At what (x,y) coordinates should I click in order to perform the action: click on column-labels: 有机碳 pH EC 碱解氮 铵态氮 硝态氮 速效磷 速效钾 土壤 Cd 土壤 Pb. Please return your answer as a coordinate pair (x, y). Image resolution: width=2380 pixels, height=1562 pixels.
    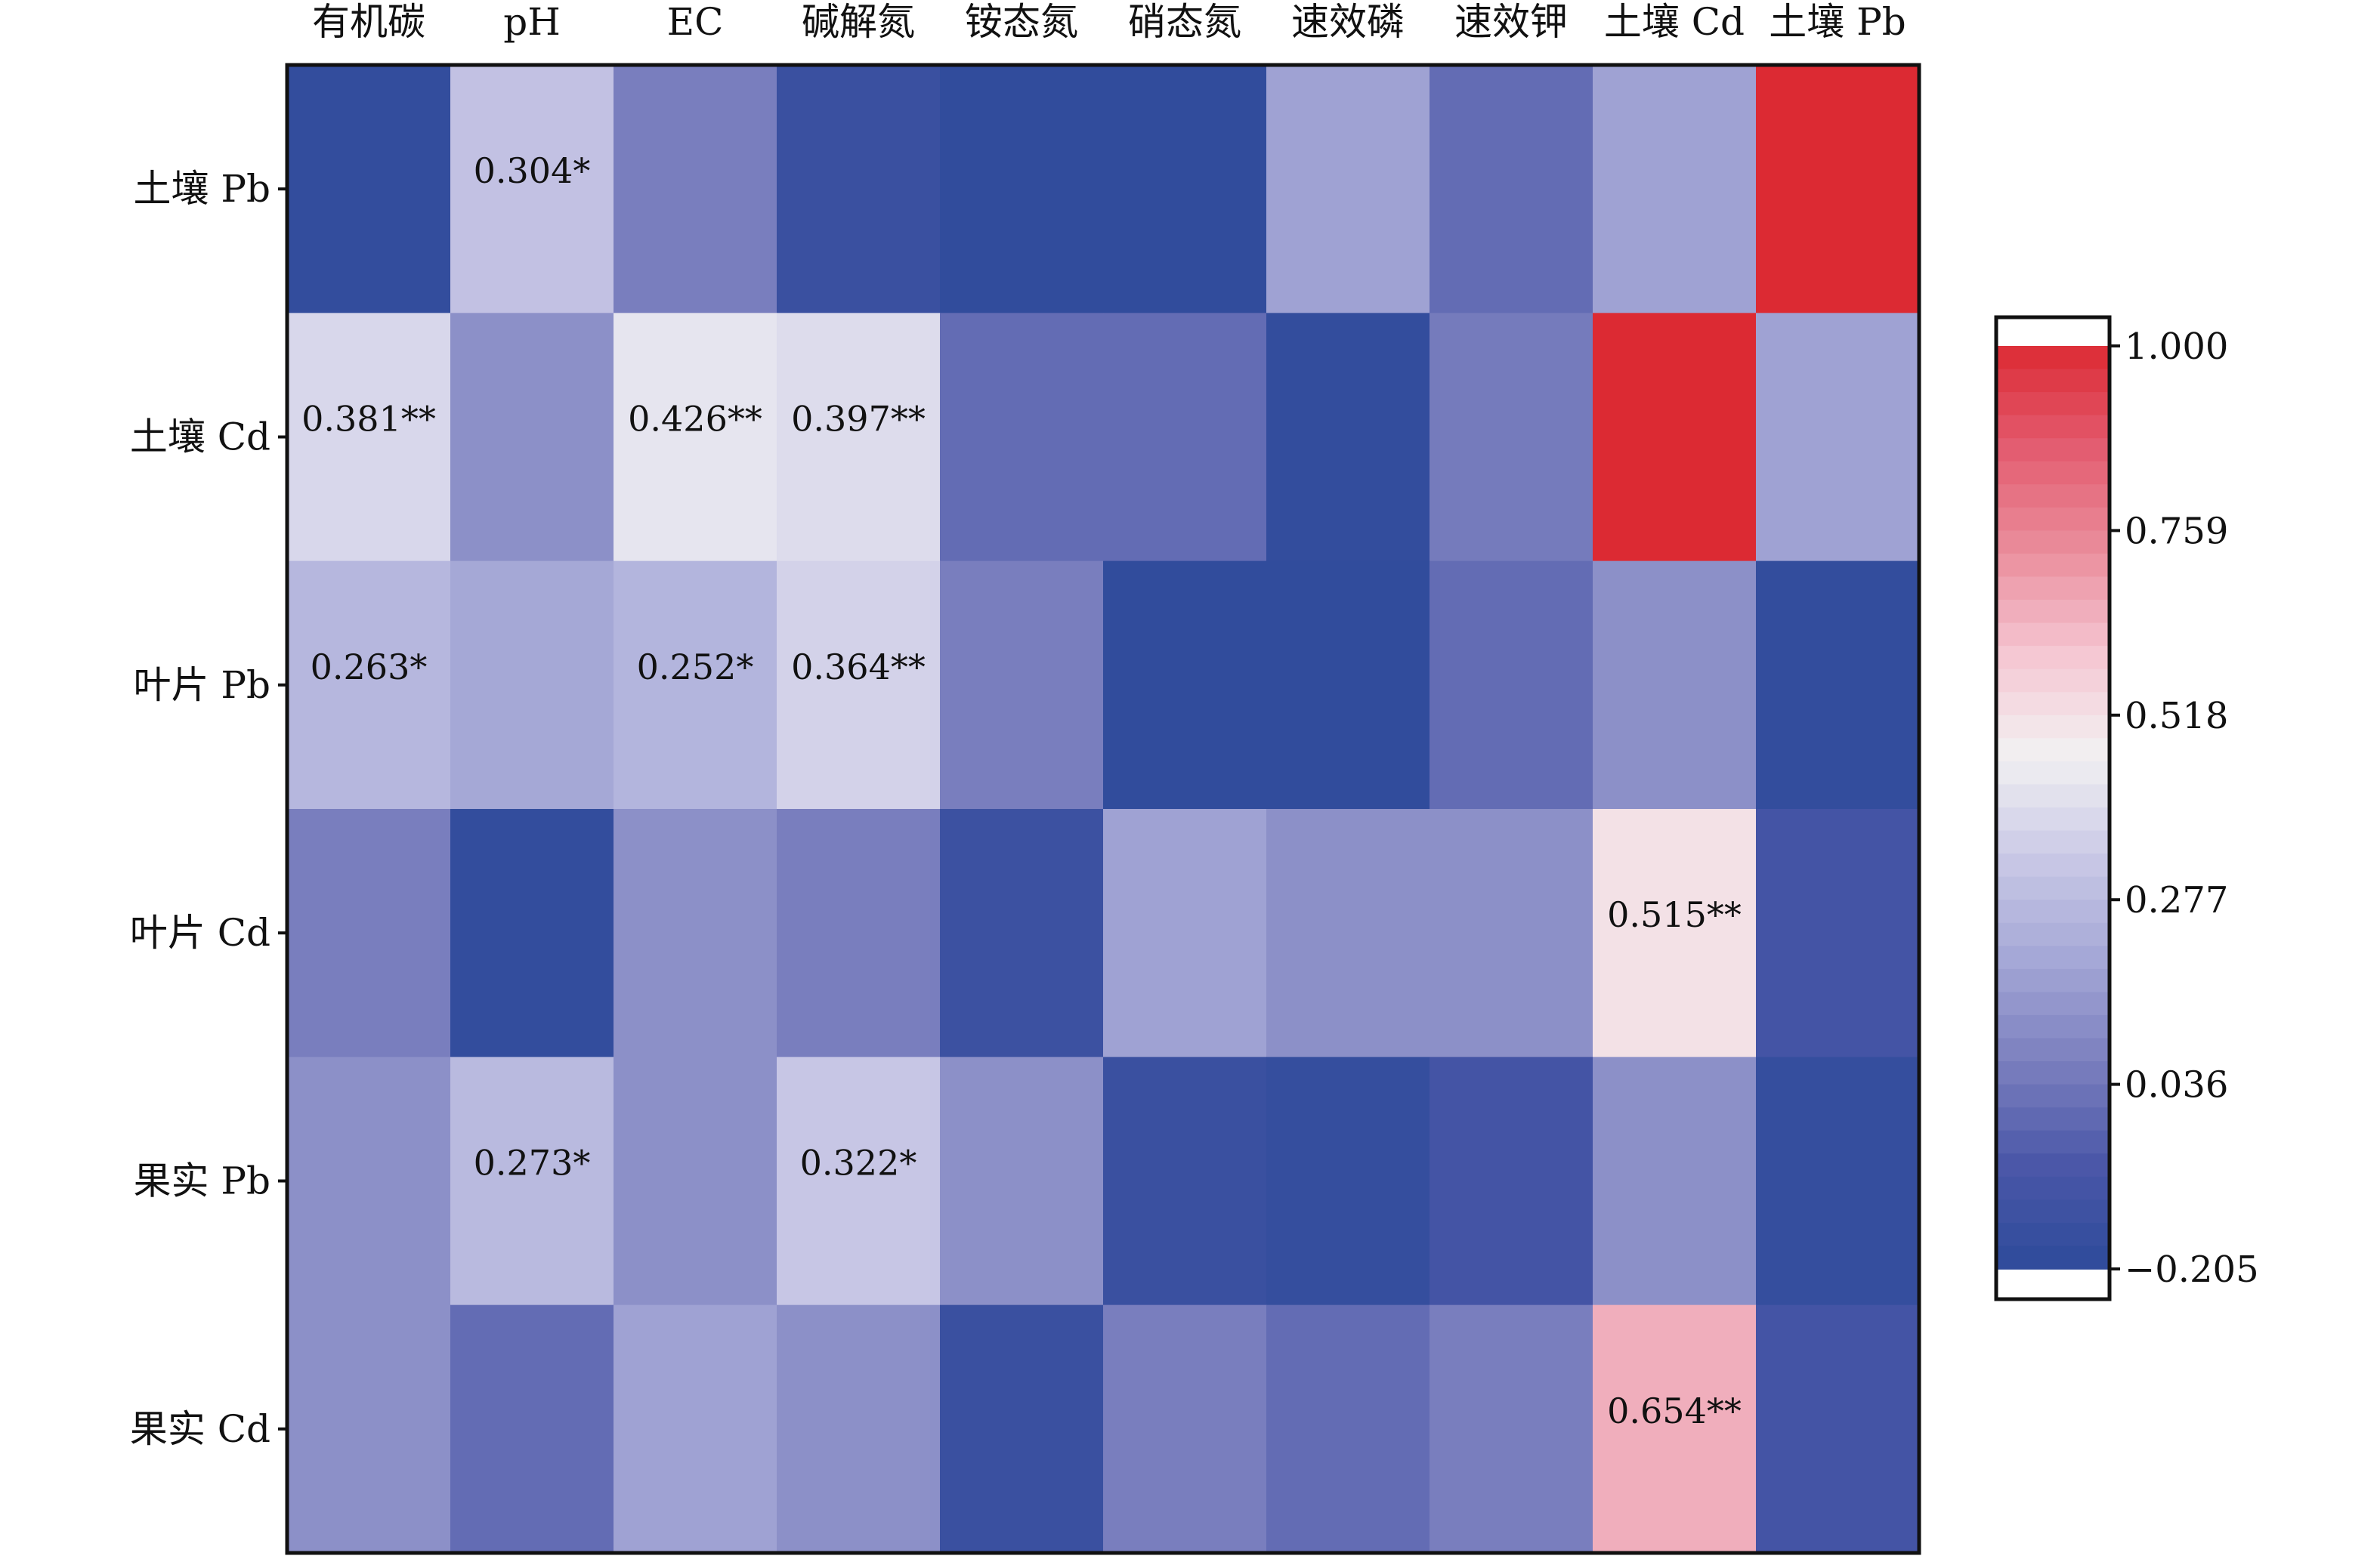
    Looking at the image, I should click on (1109, 22).